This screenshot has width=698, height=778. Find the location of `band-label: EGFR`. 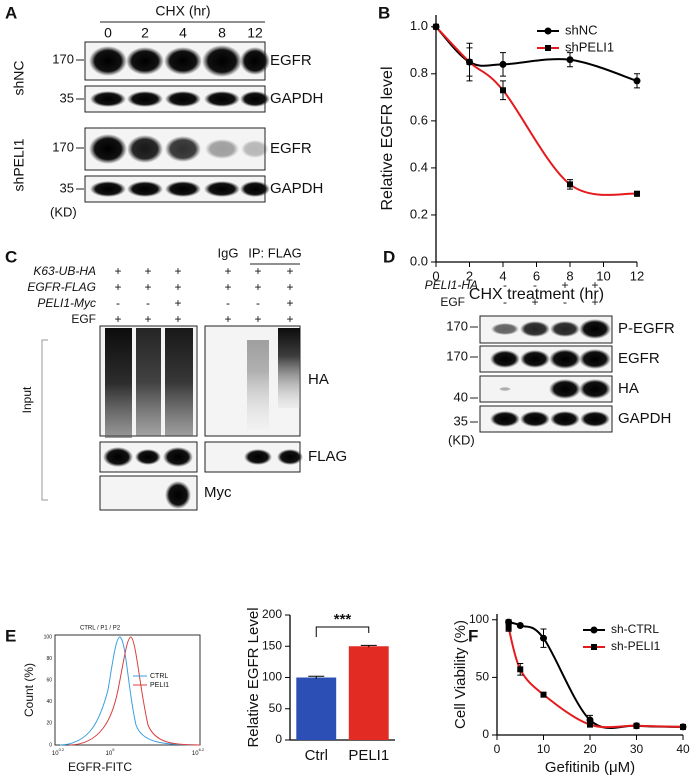

band-label: EGFR is located at coordinates (291, 60).